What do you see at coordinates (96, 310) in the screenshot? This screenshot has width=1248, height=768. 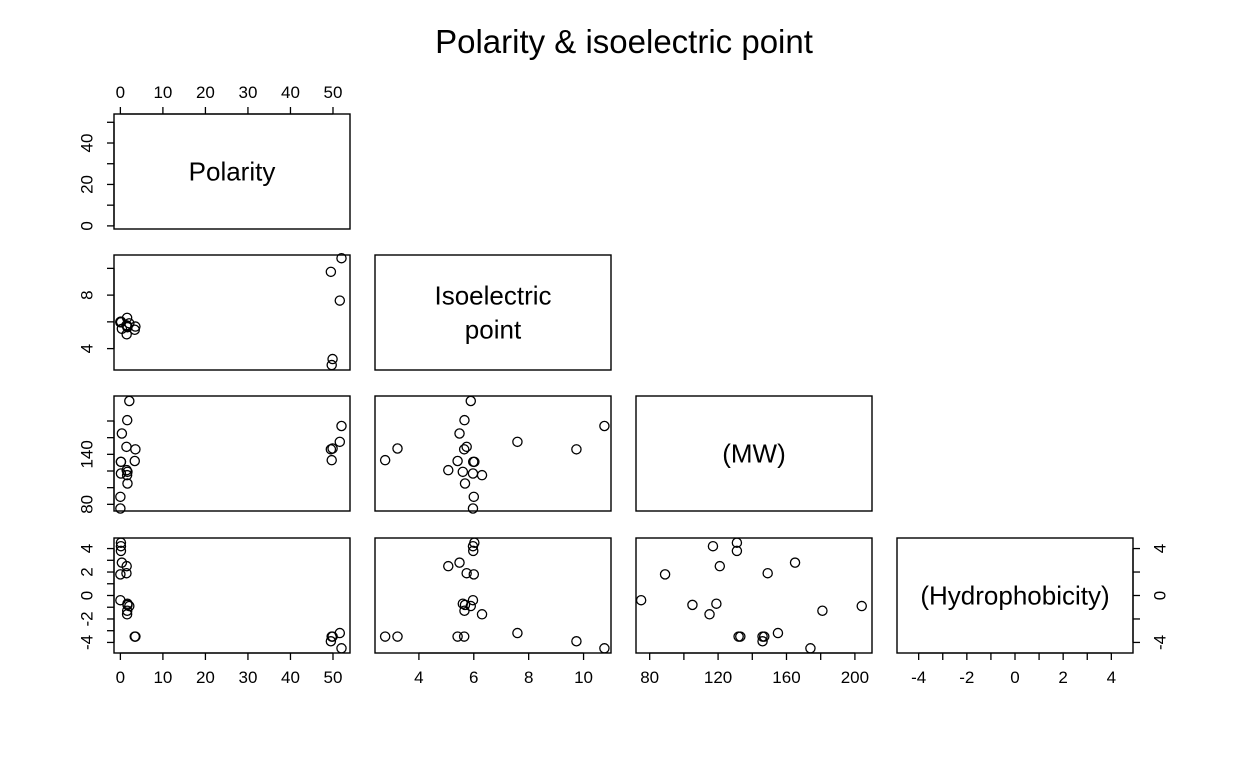 I see `left-axis-pi: 48` at bounding box center [96, 310].